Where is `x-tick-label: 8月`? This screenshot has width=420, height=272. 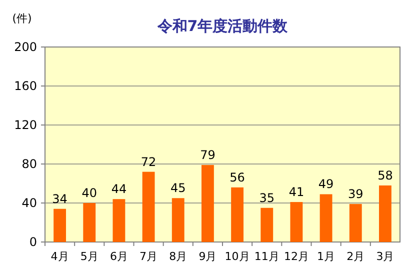 x-tick-label: 8月 is located at coordinates (178, 256).